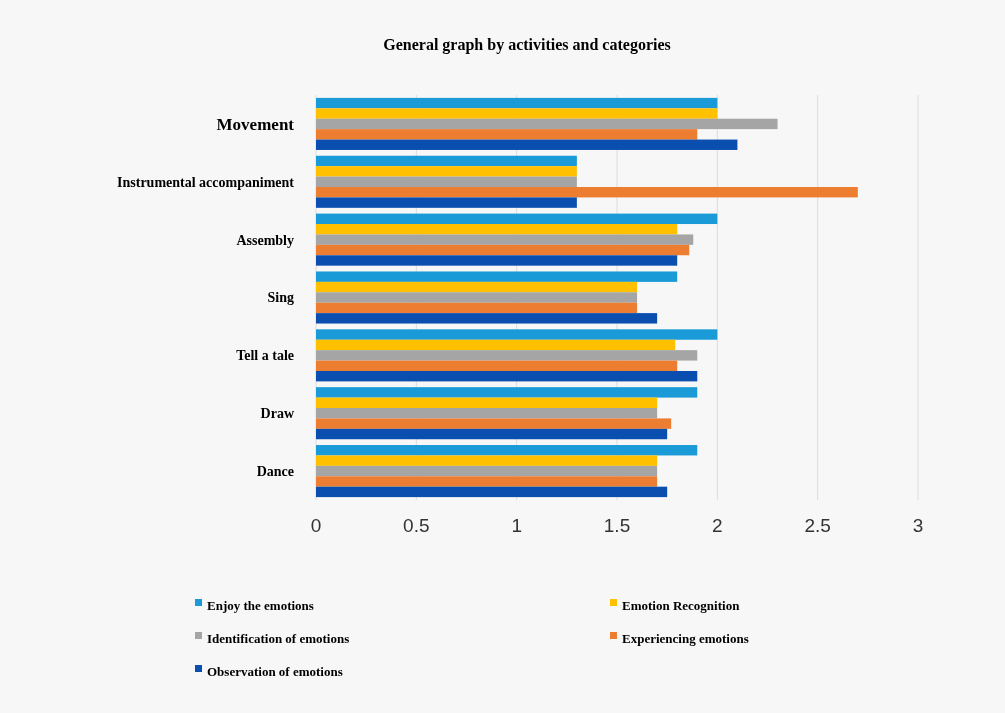  What do you see at coordinates (206, 182) in the screenshot?
I see `y-tick-label: Instrumental accompaniment` at bounding box center [206, 182].